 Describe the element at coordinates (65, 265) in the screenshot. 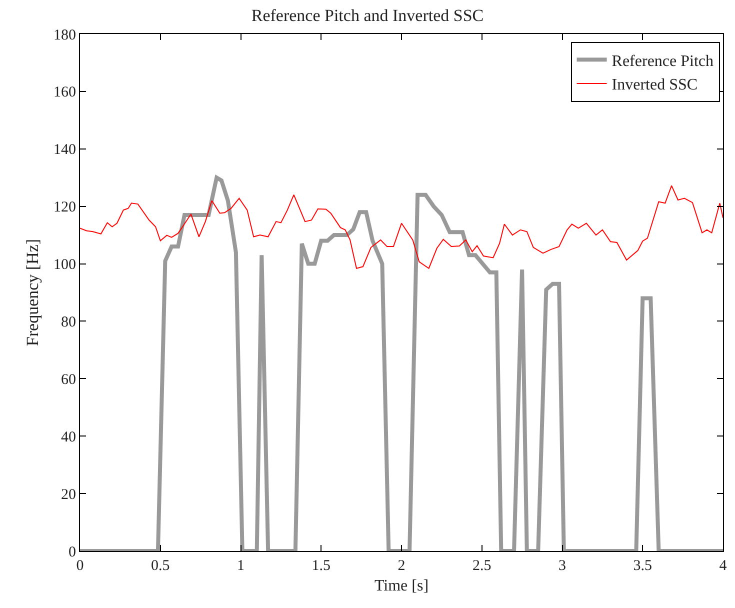

I see `y-tick-label: 100` at that location.